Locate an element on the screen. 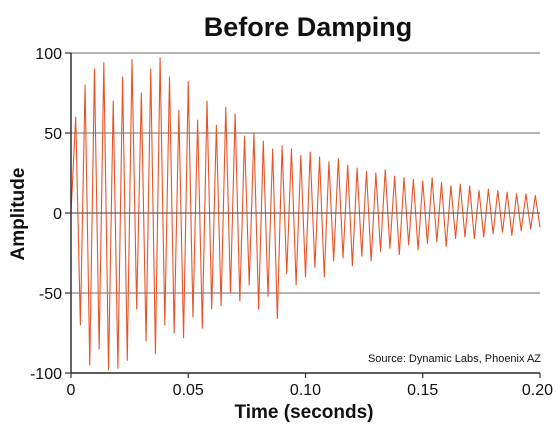 This screenshot has height=427, width=556. x-tick-label-3: 0.15 is located at coordinates (422, 390).